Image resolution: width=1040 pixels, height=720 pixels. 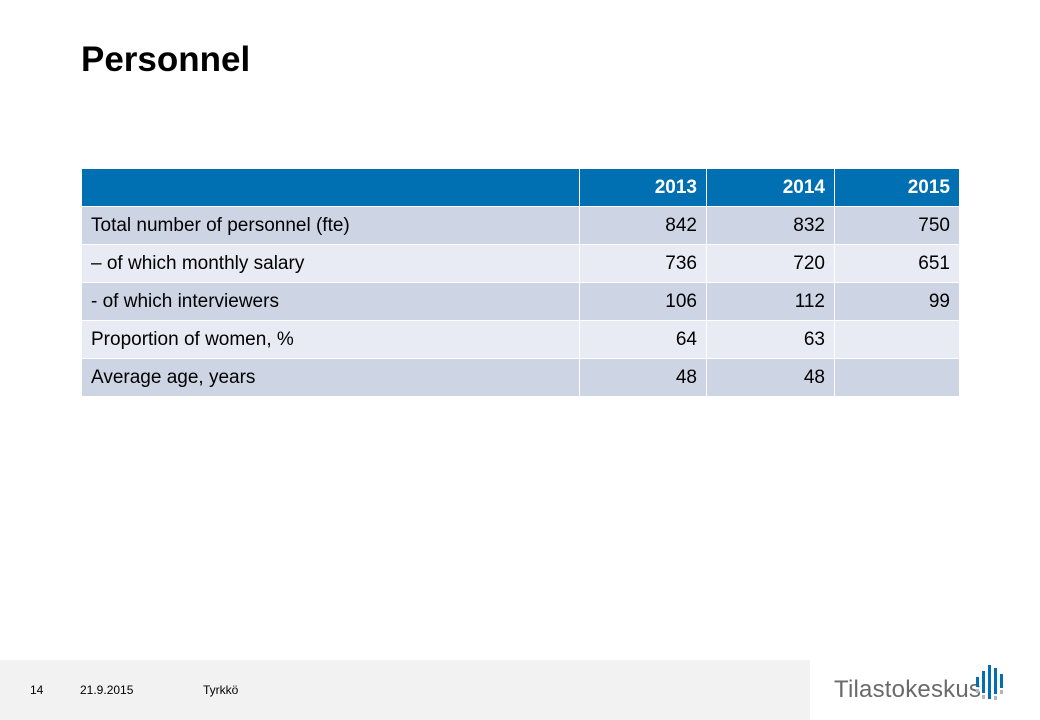 I want to click on row-label: – of which monthly salary, so click(x=330, y=263).